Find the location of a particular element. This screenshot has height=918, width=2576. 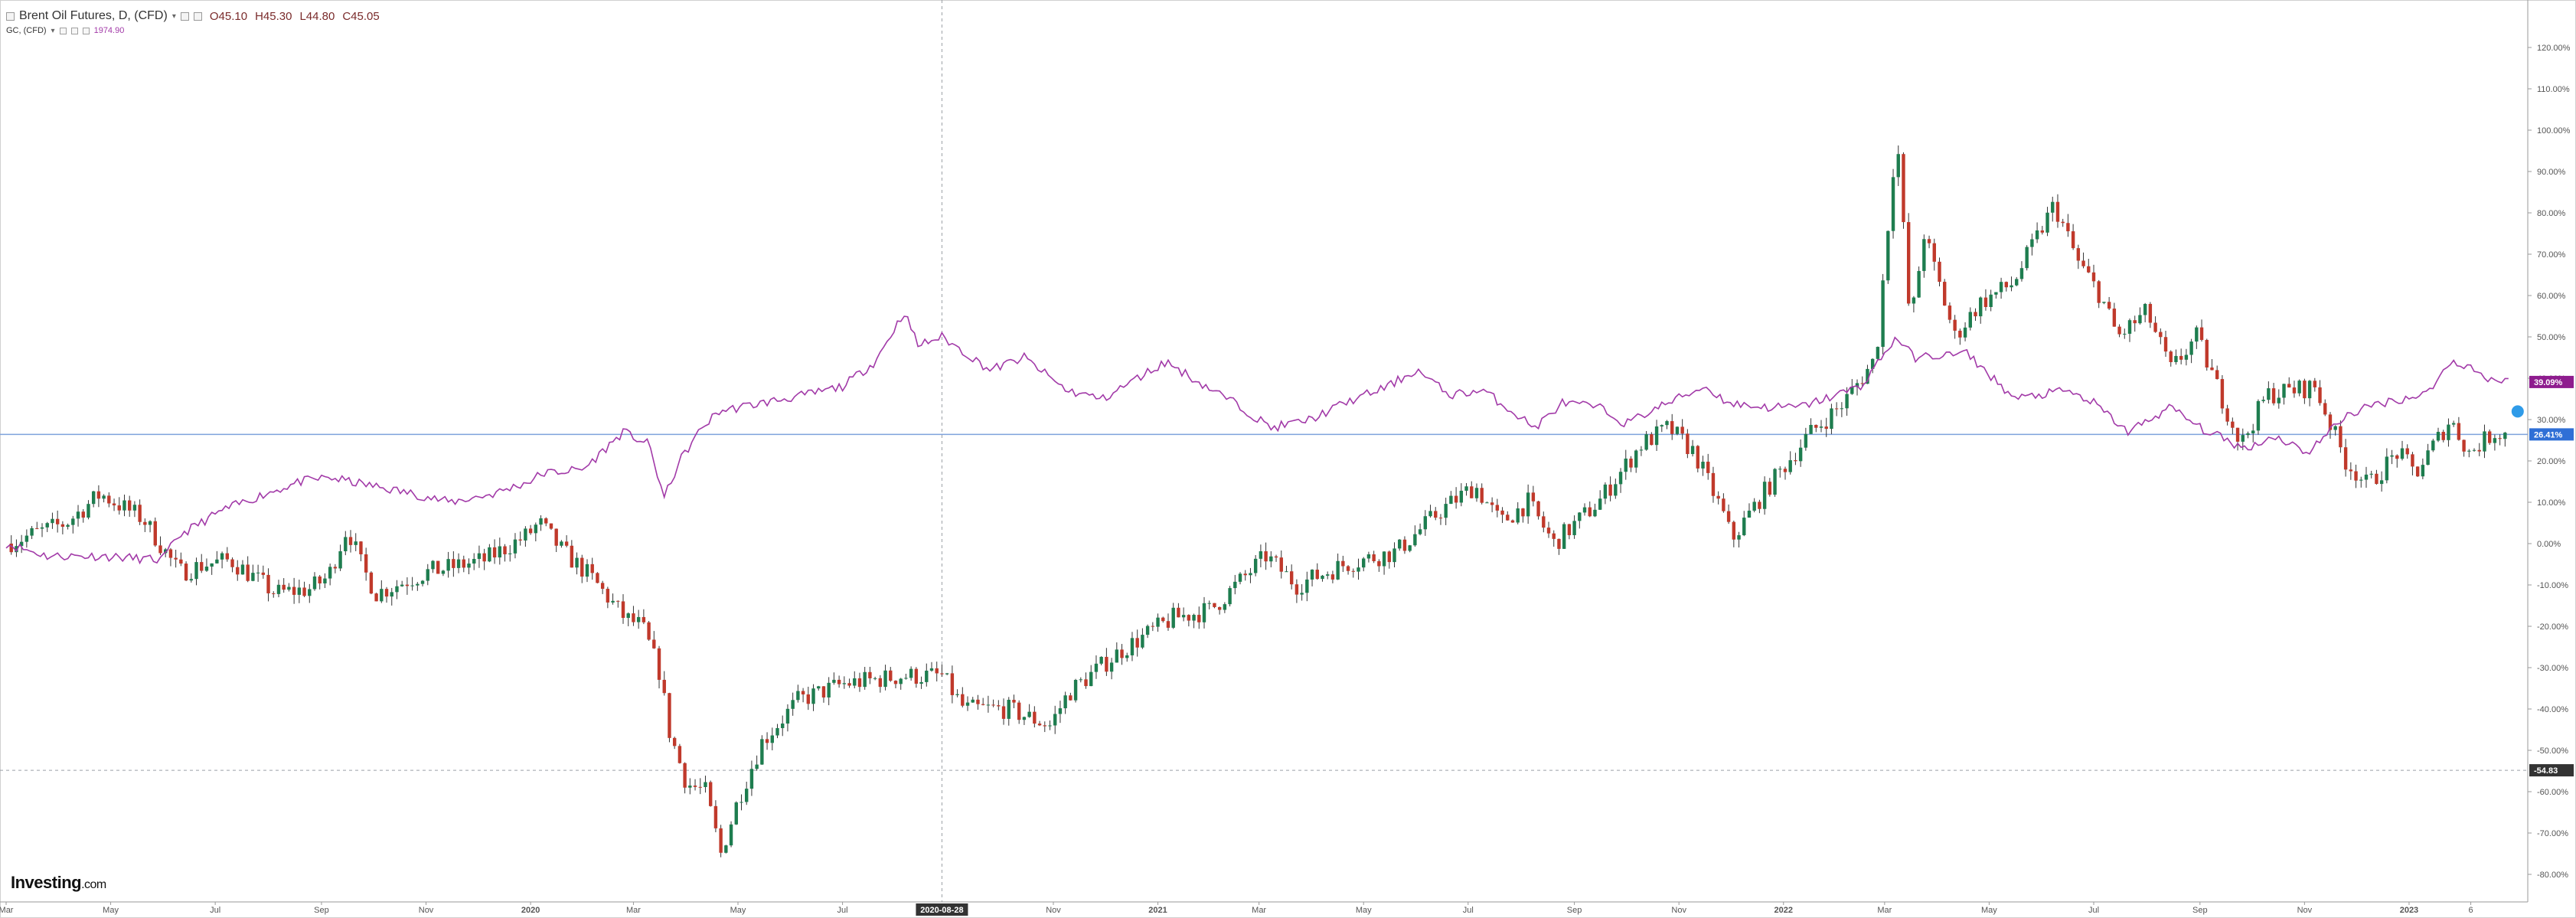

y-tick-label: 30.00% is located at coordinates (2551, 420).